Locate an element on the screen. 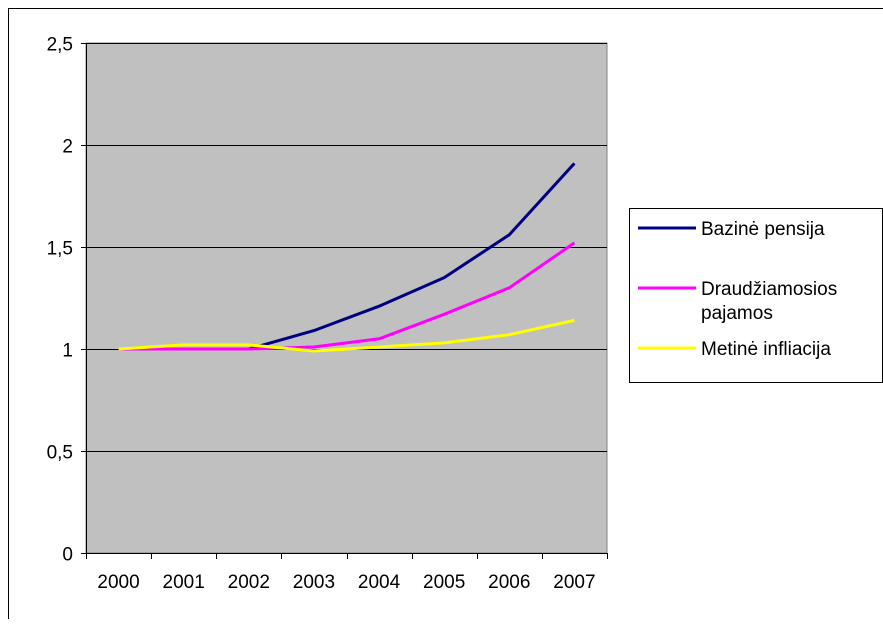 This screenshot has height=624, width=883. y-tick-label: 0 is located at coordinates (67, 555).